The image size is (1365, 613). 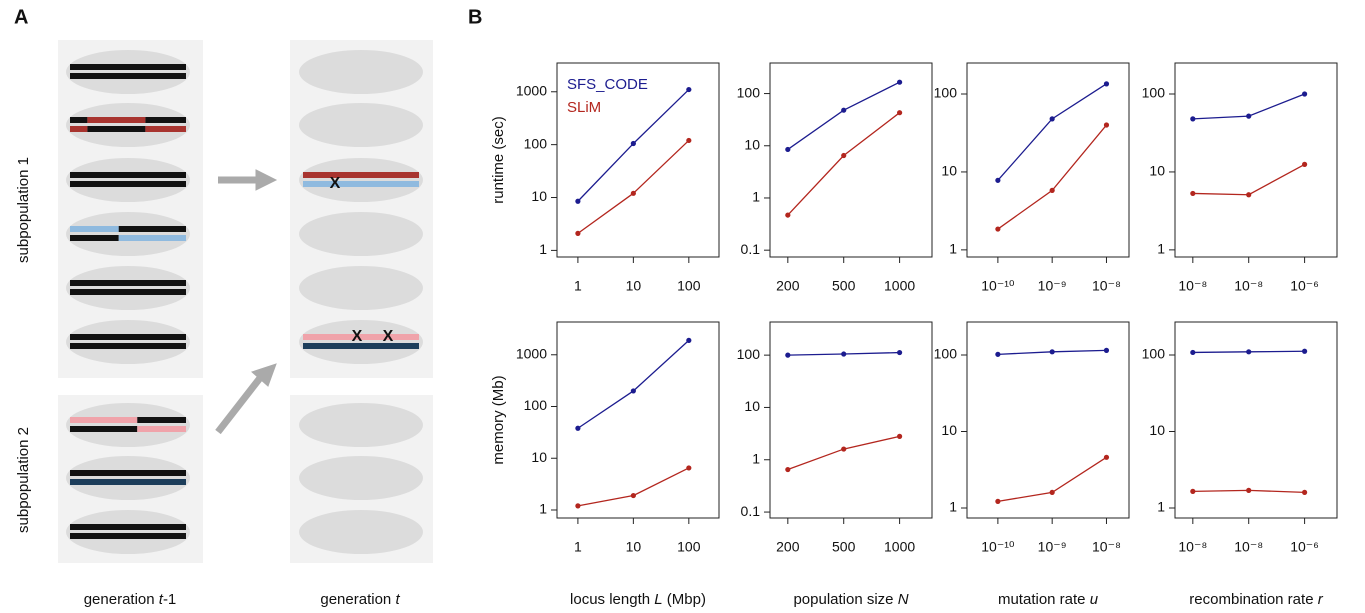 What do you see at coordinates (998, 286) in the screenshot?
I see `x-tick-label: 10⁻¹⁰` at bounding box center [998, 286].